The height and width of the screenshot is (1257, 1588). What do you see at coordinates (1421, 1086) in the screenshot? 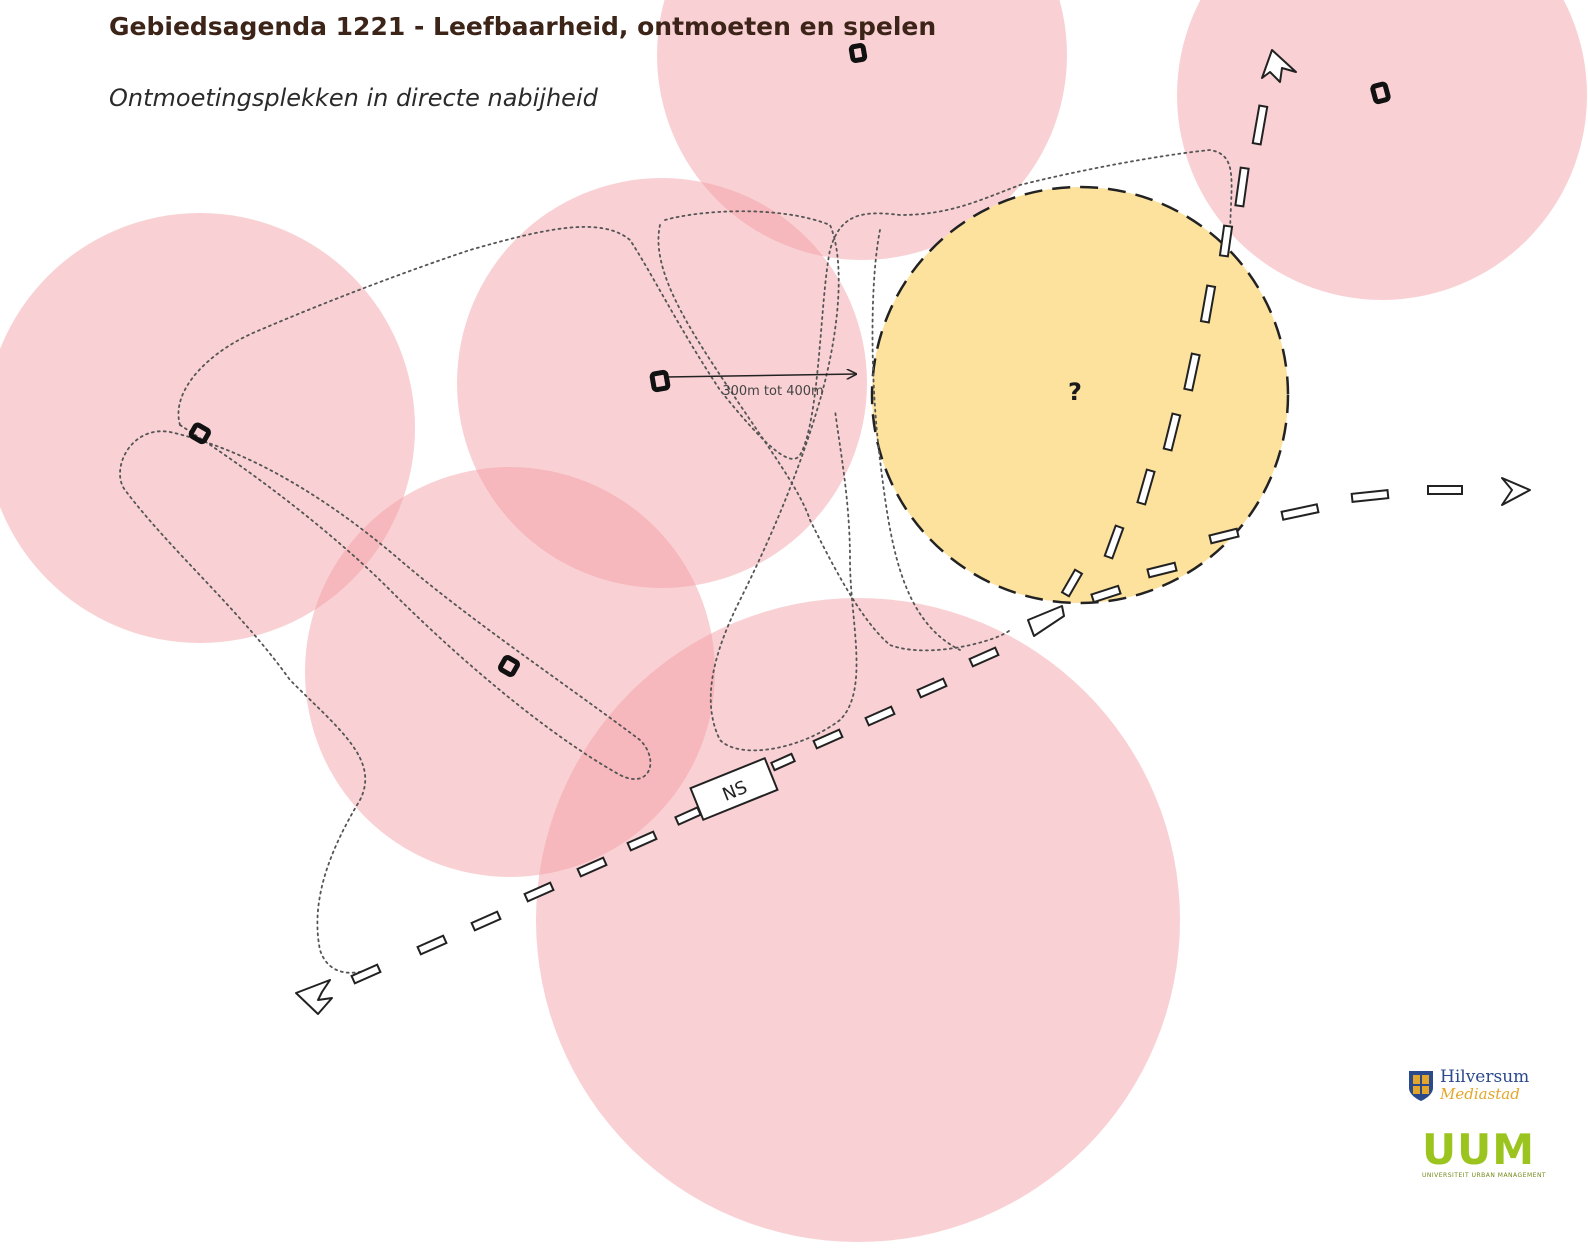
I see `hilversum-shield-icon` at bounding box center [1421, 1086].